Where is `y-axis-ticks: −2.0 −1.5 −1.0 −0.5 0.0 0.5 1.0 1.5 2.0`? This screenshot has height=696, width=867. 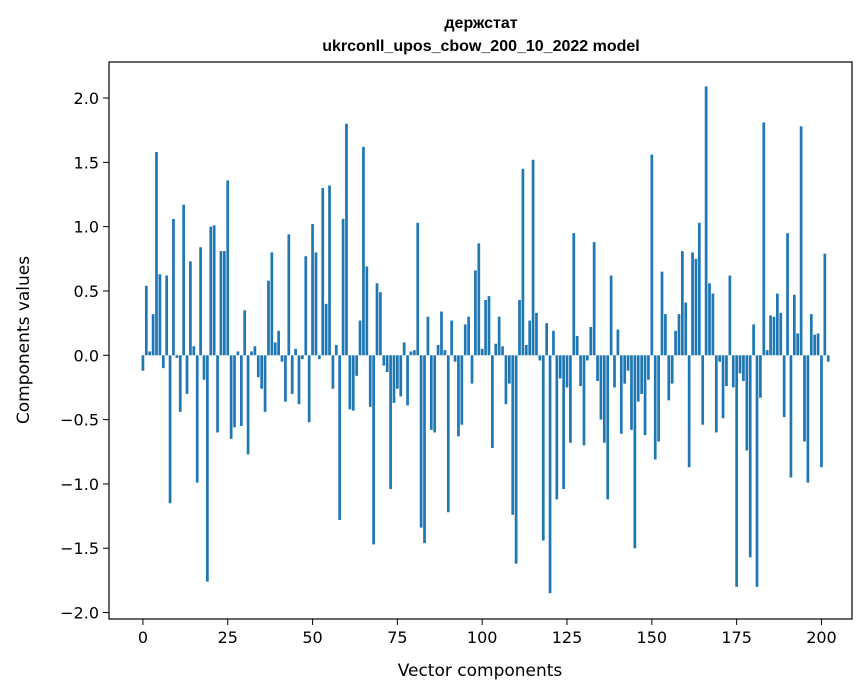
y-axis-ticks: −2.0 −1.5 −1.0 −0.5 0.0 0.5 1.0 1.5 2.0 is located at coordinates (84, 356).